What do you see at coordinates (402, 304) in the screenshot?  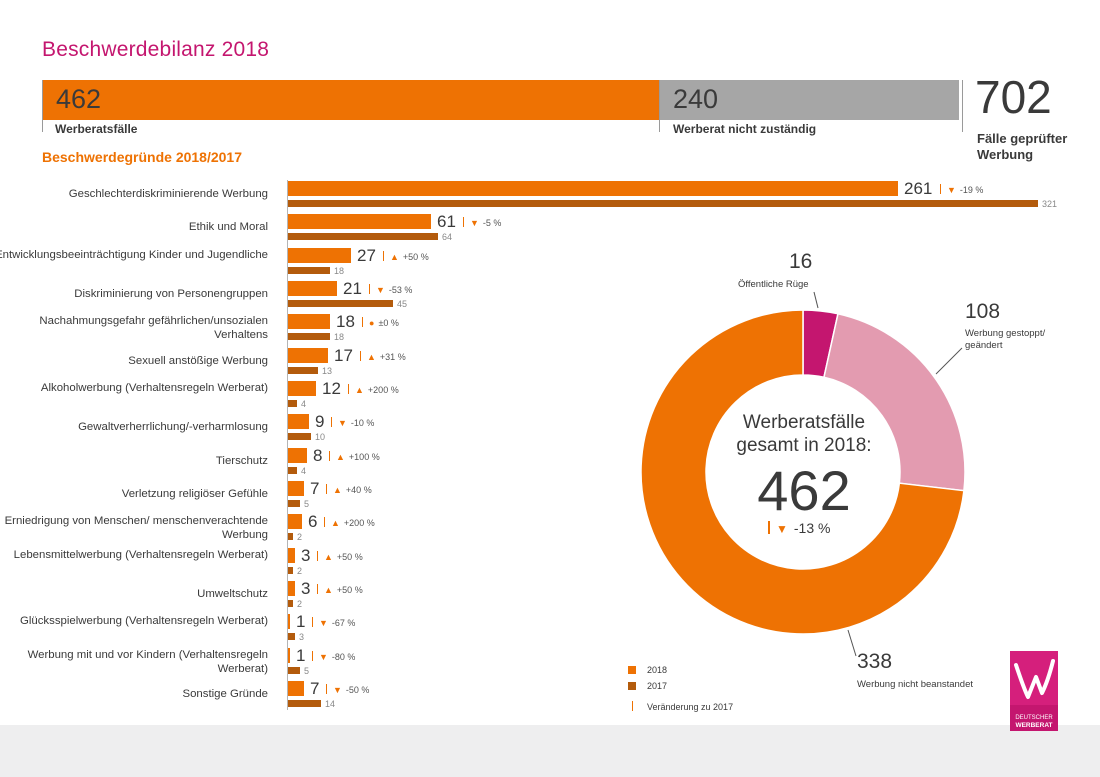 I see `value-label-2017: 45` at bounding box center [402, 304].